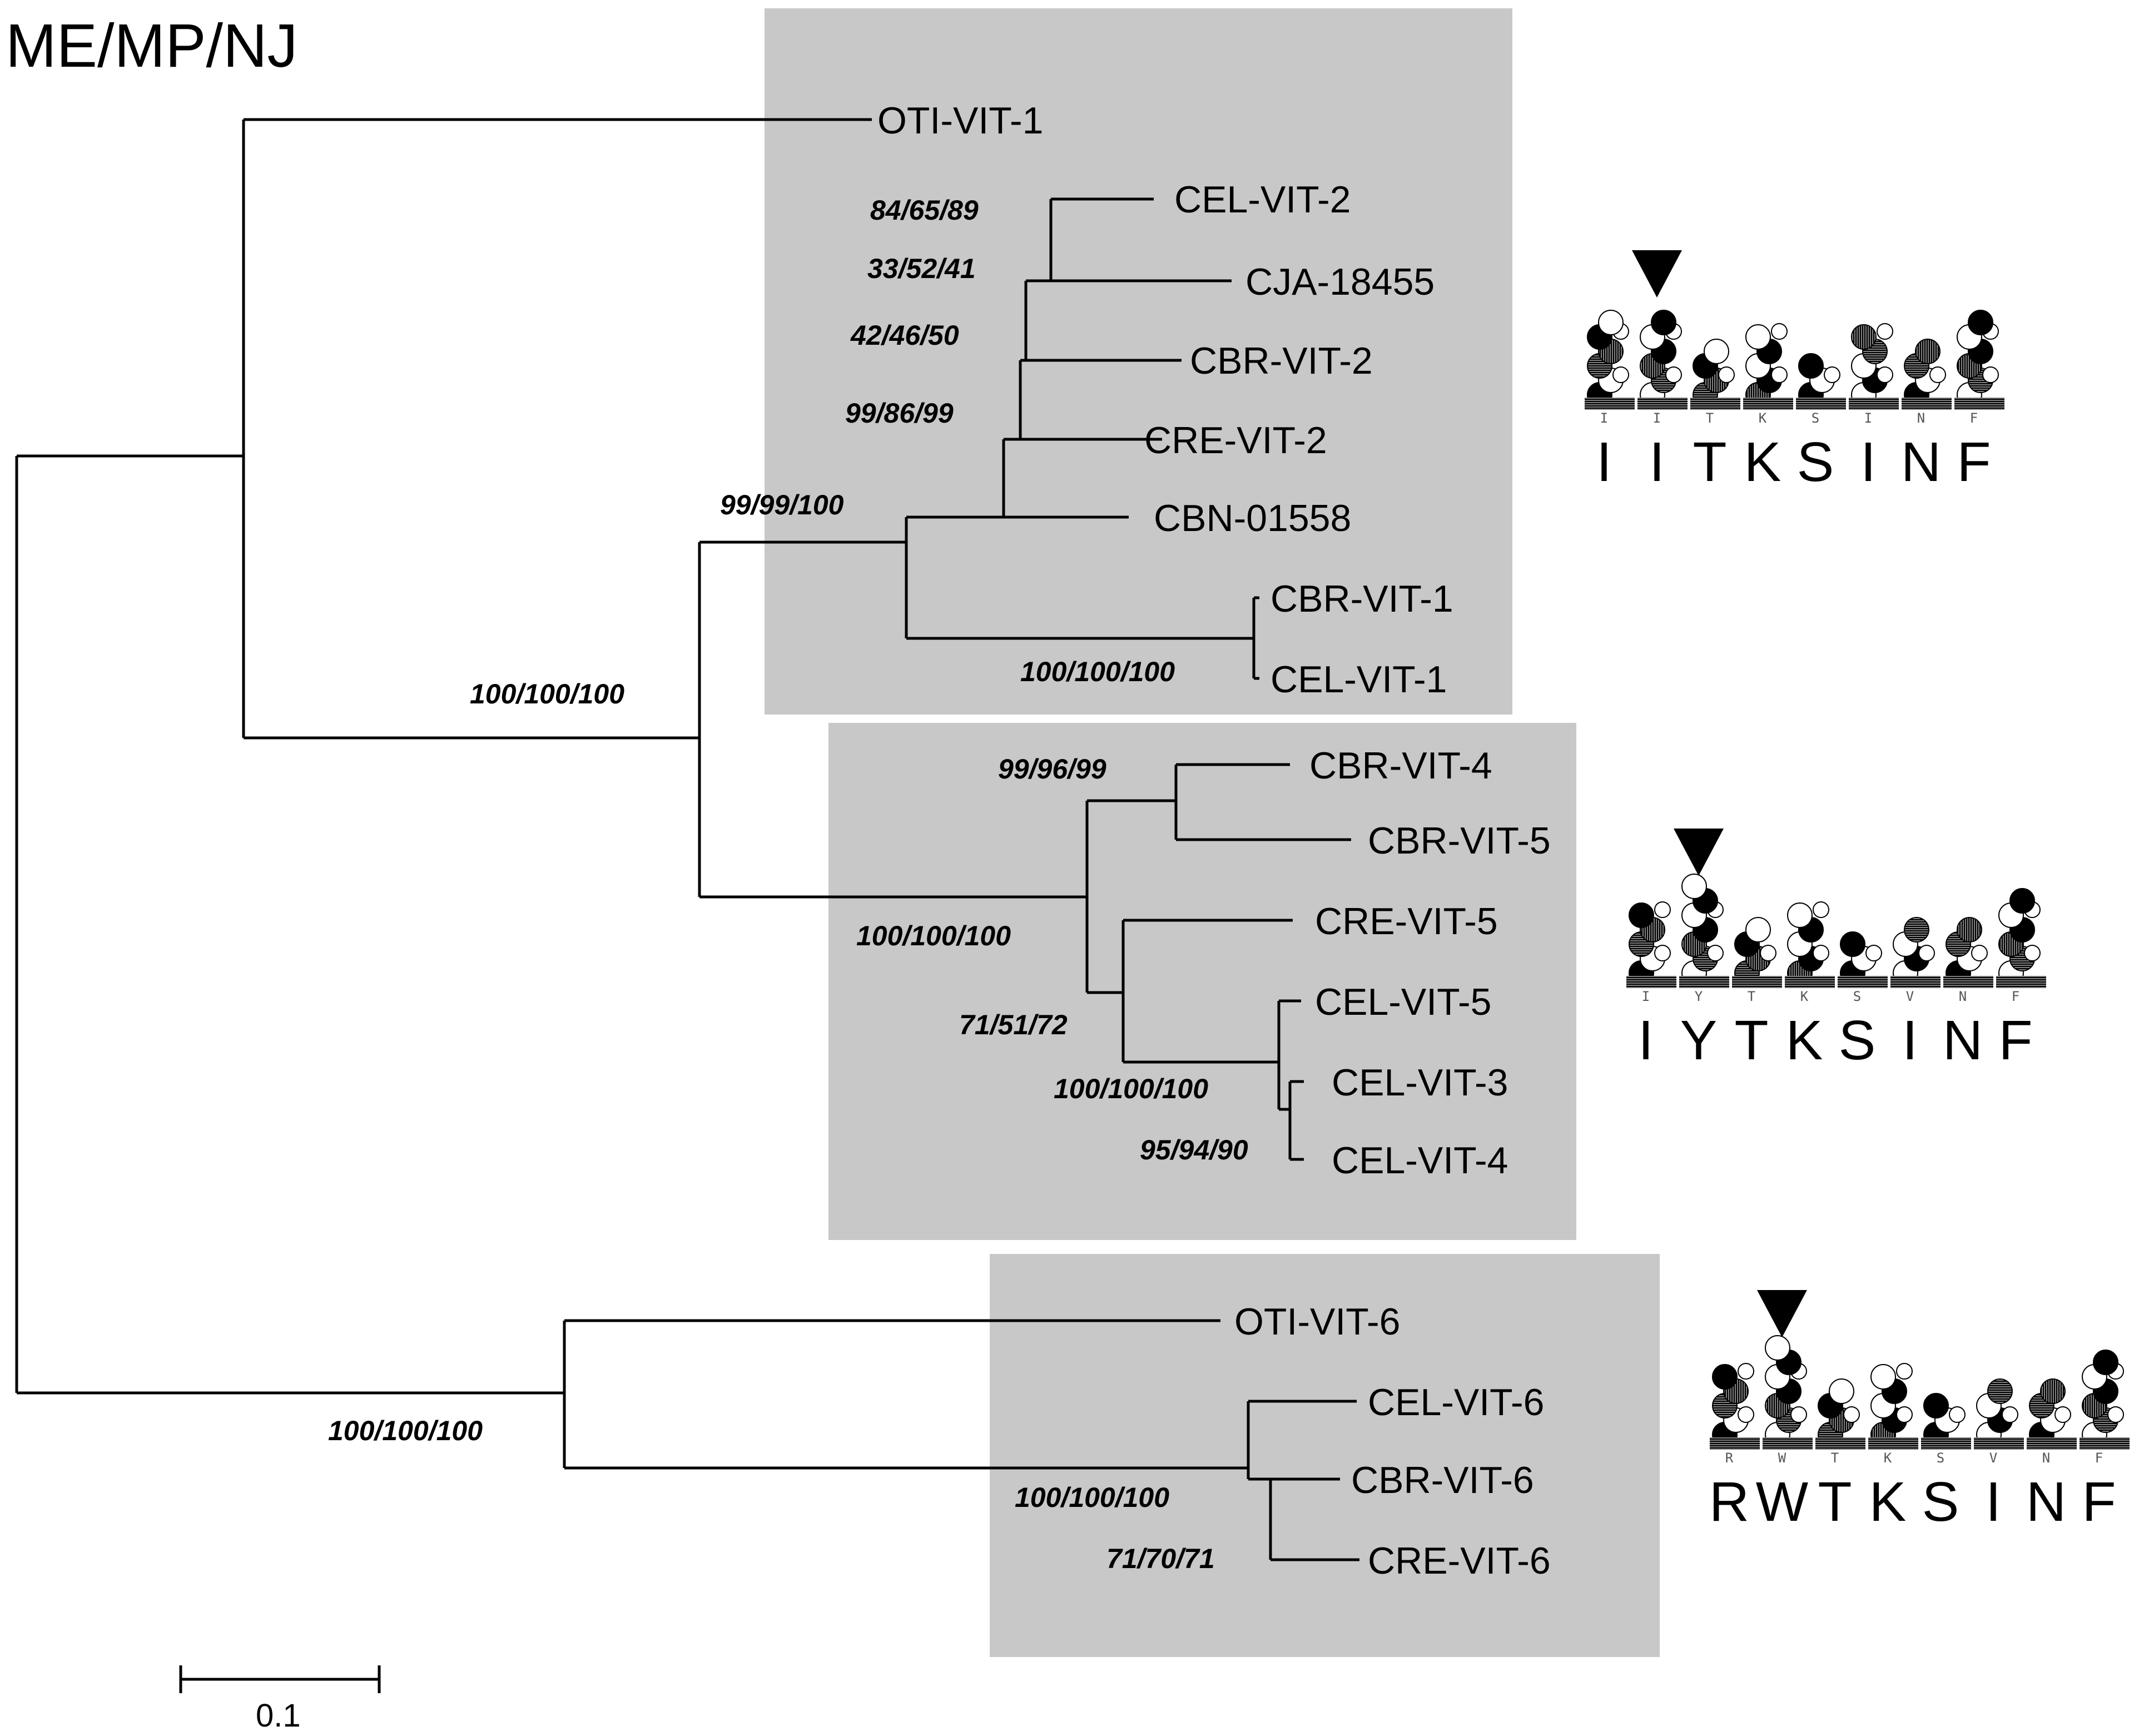 The width and height of the screenshot is (2139, 1736). I want to click on taxon-cel-vit-4: CEL-VIT-4, so click(1420, 1161).